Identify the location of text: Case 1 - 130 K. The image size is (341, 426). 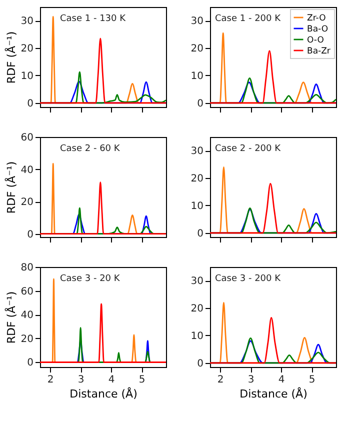
(93, 19).